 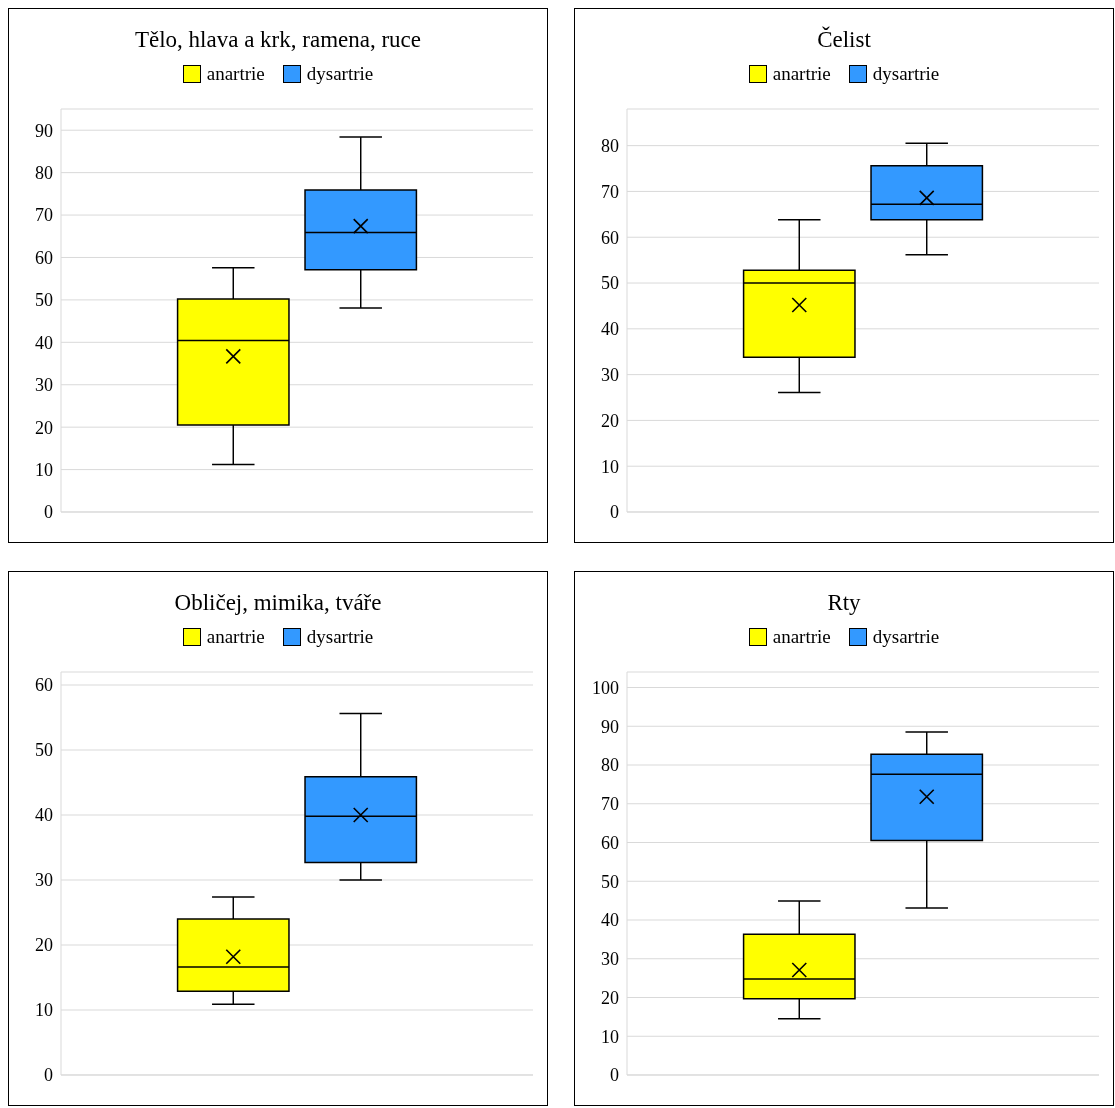 What do you see at coordinates (605, 687) in the screenshot?
I see `y-tick-label: 100` at bounding box center [605, 687].